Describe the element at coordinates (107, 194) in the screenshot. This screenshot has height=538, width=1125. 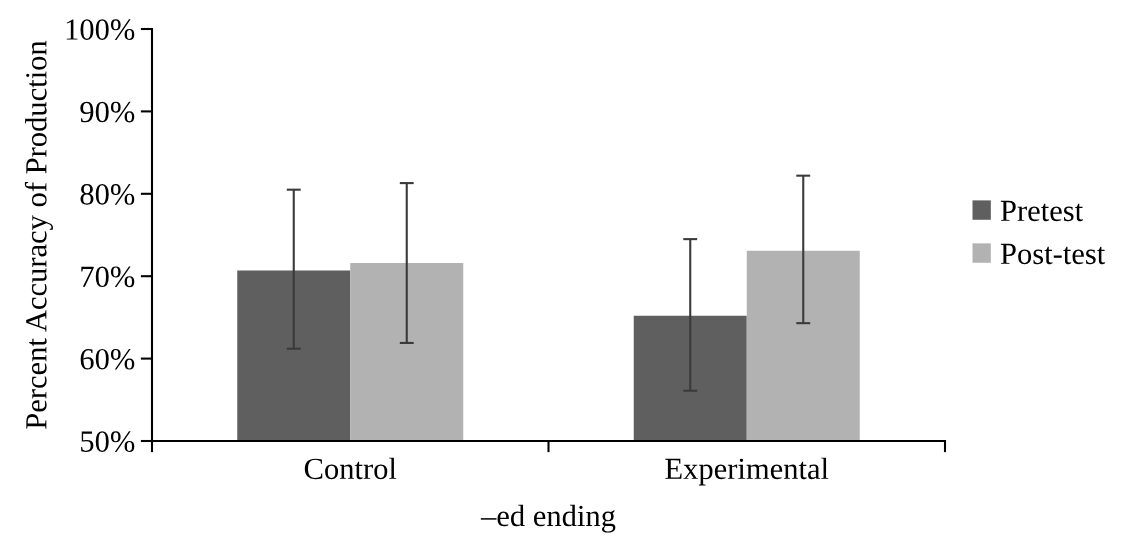
I see `y-tick-label: 80%` at that location.